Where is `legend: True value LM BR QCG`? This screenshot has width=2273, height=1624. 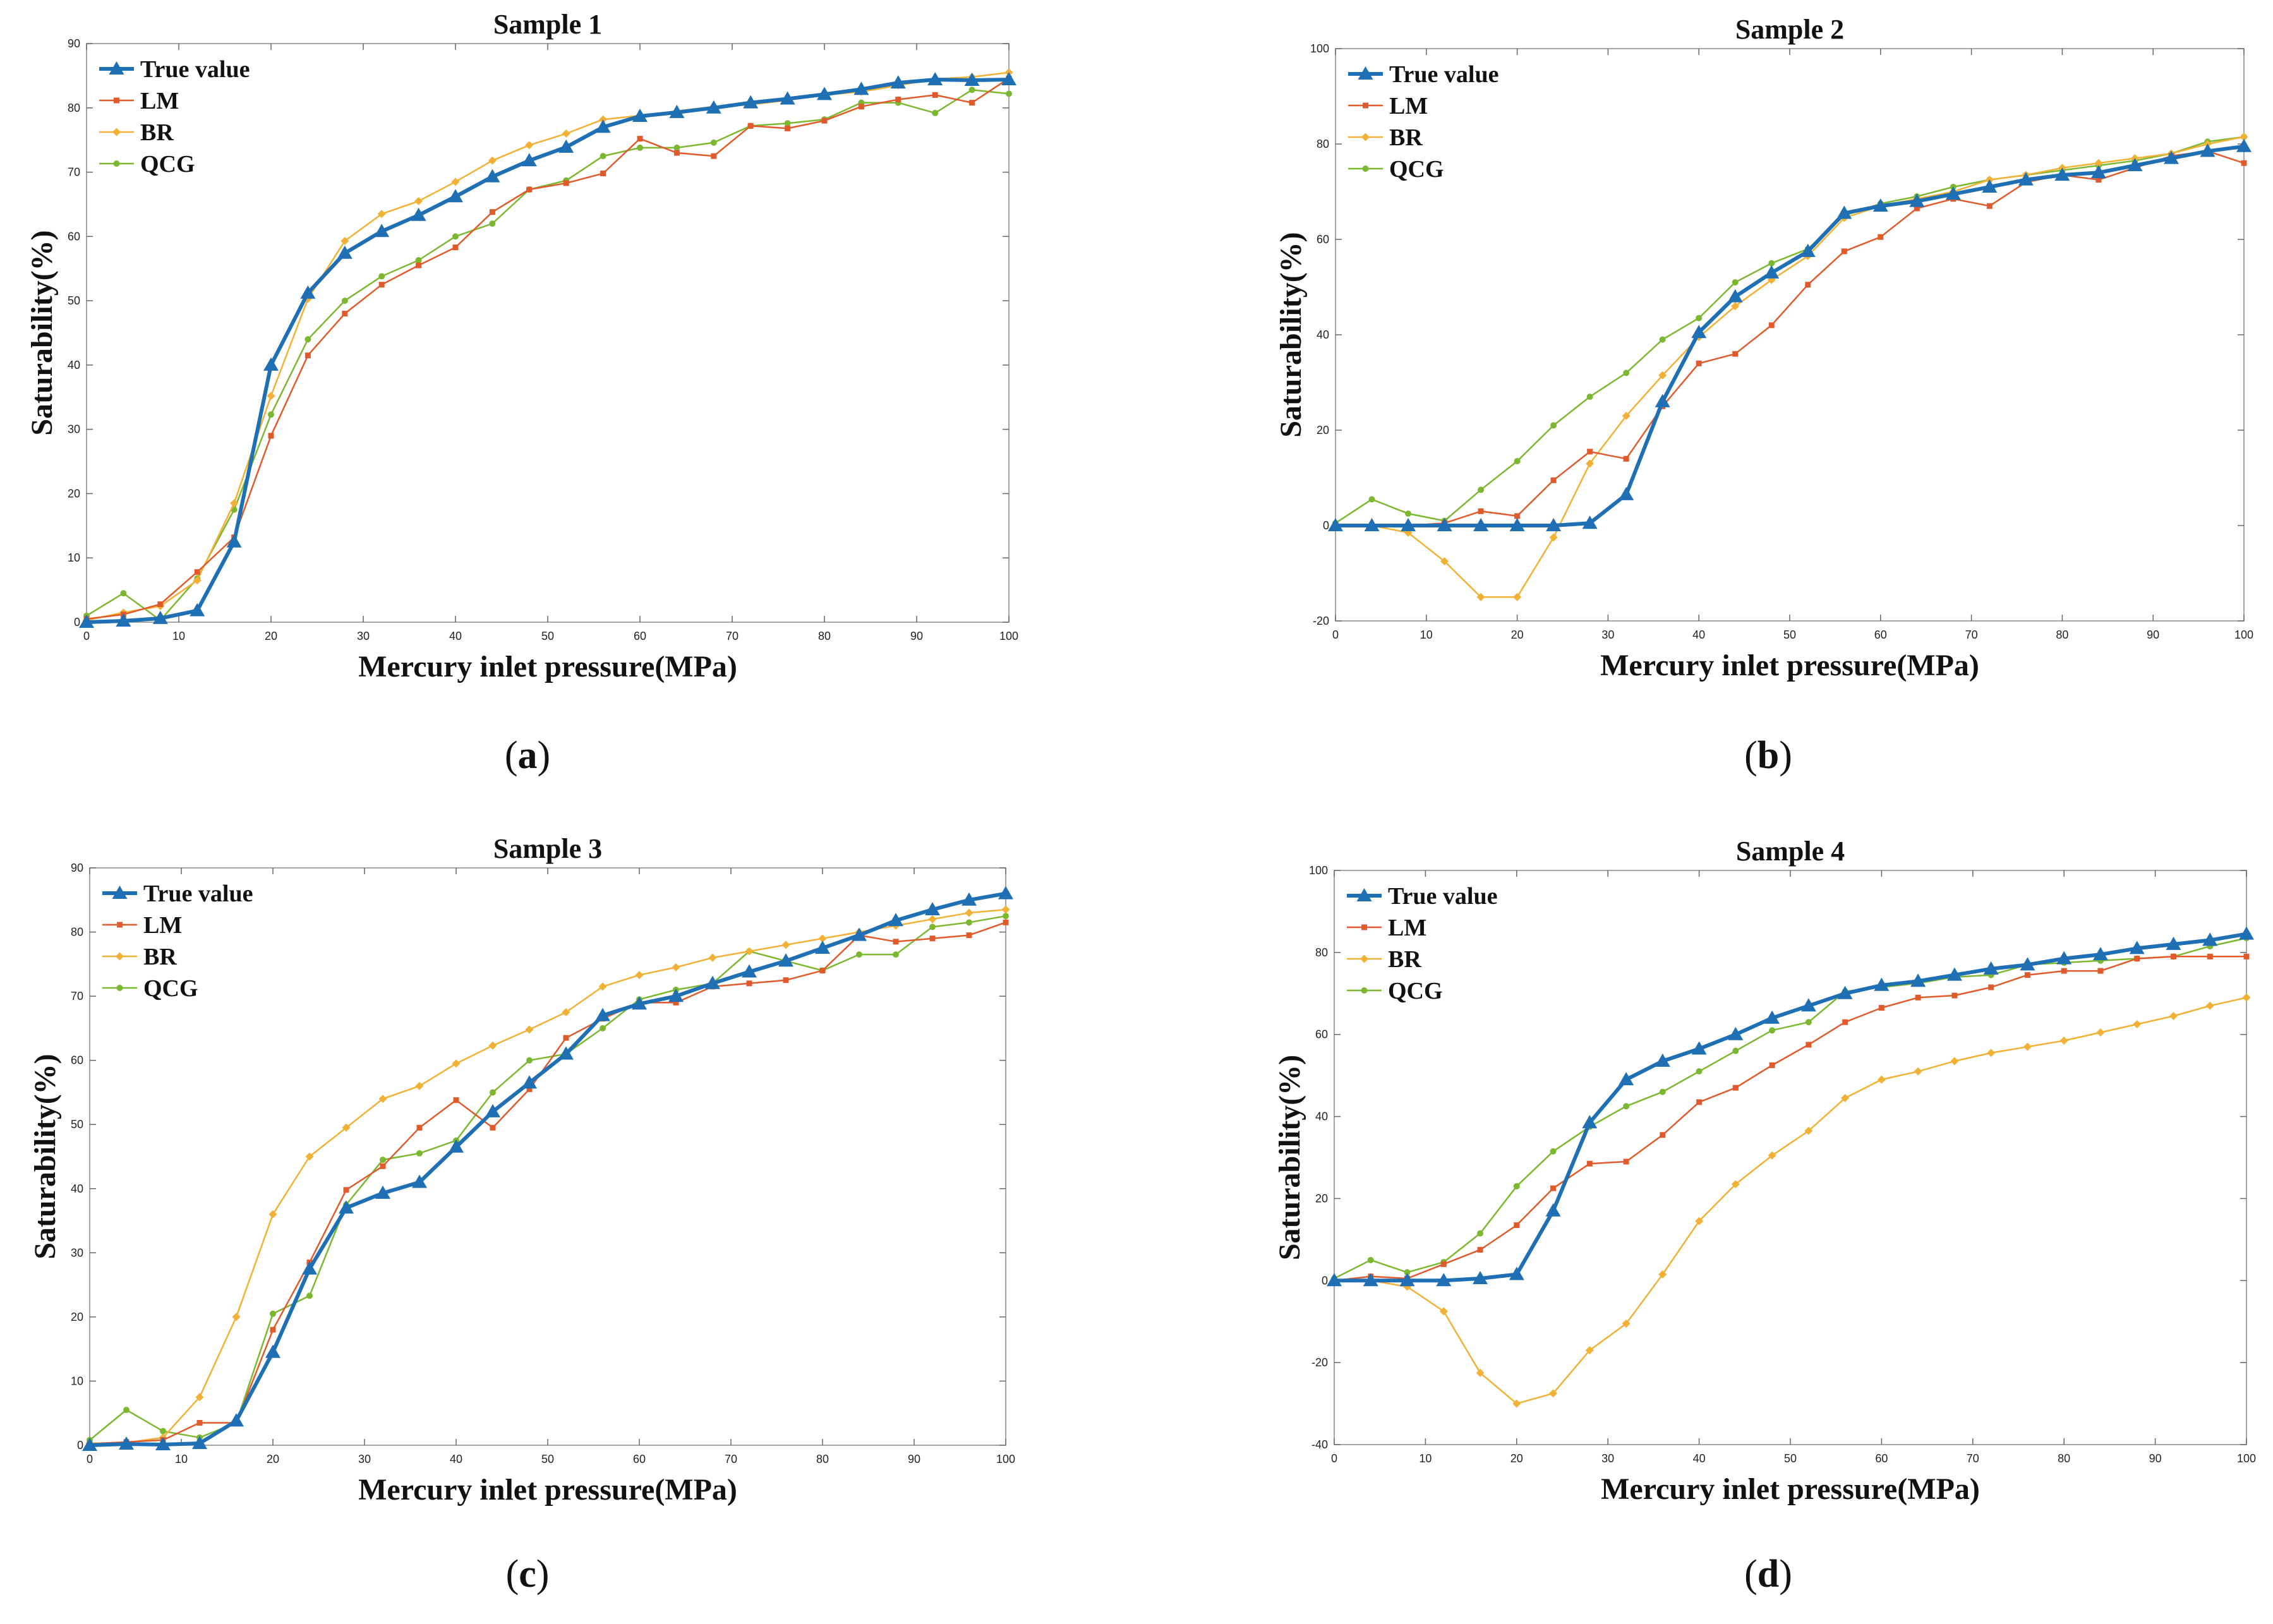 legend: True value LM BR QCG is located at coordinates (177, 941).